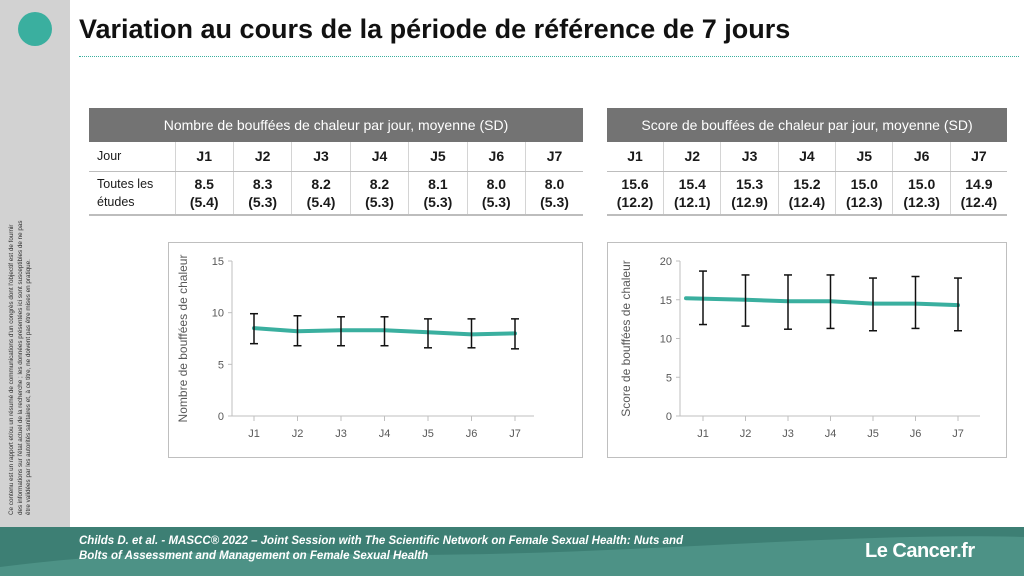 The image size is (1024, 576). Describe the element at coordinates (666, 262) in the screenshot. I see `y-tick-label: 20` at that location.